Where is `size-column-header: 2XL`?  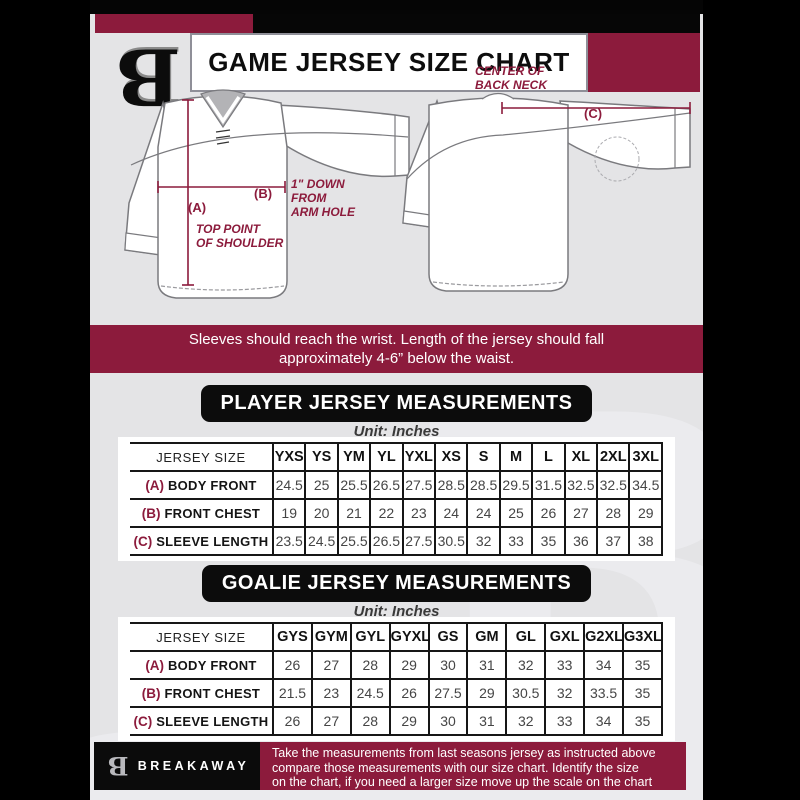
size-column-header: 2XL is located at coordinates (613, 457).